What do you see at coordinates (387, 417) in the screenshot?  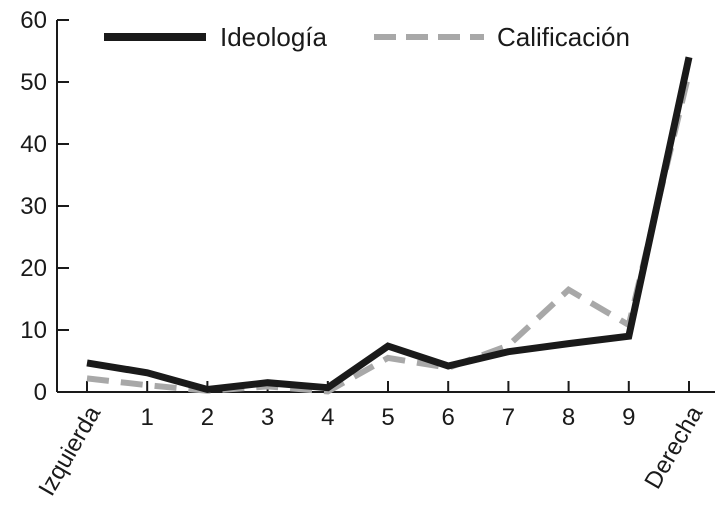 I see `x-tick-label: 5` at bounding box center [387, 417].